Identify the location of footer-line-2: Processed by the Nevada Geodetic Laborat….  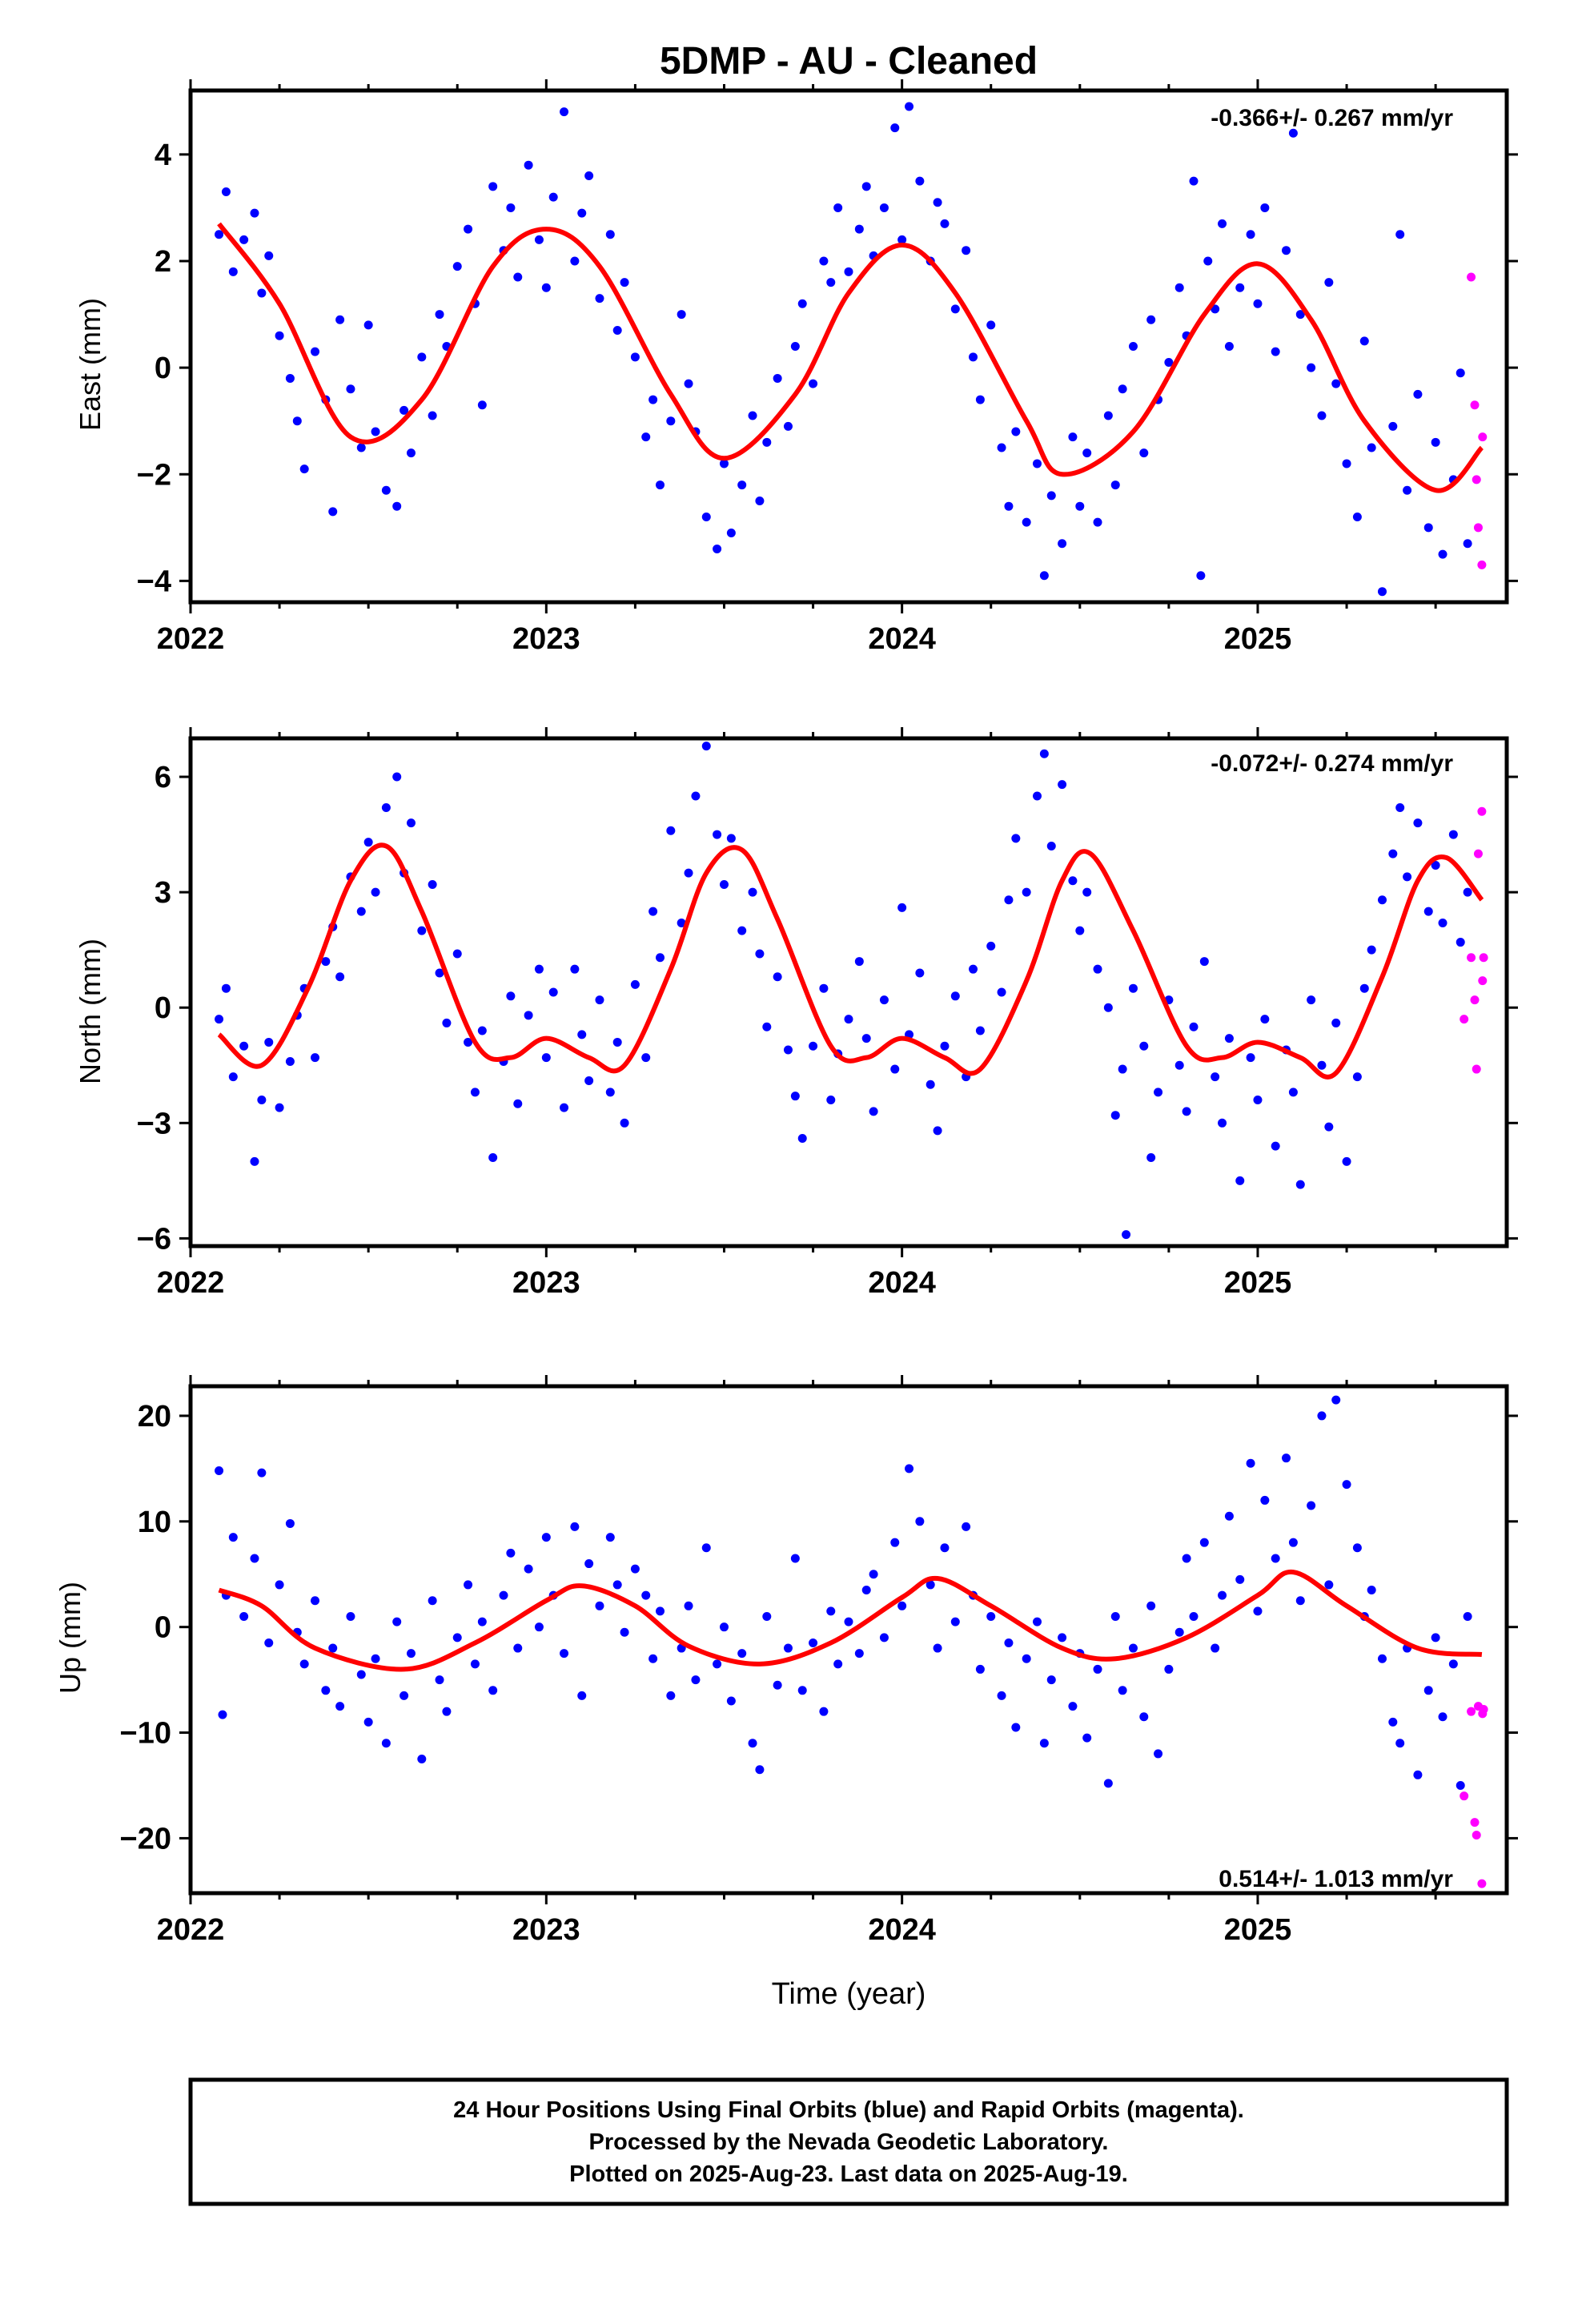
(849, 2142).